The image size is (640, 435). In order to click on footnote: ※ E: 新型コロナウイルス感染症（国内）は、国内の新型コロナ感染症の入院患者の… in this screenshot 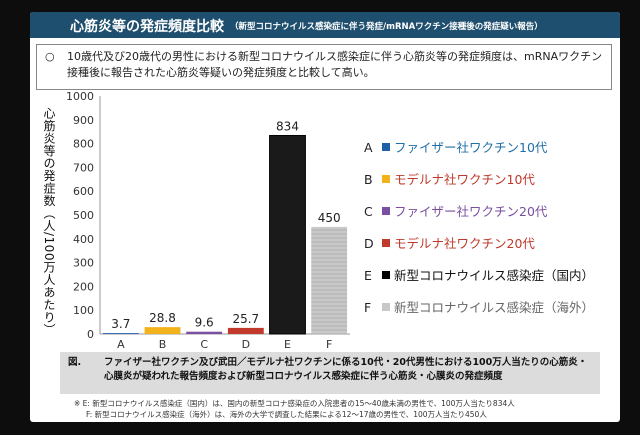, I will do `click(344, 409)`.